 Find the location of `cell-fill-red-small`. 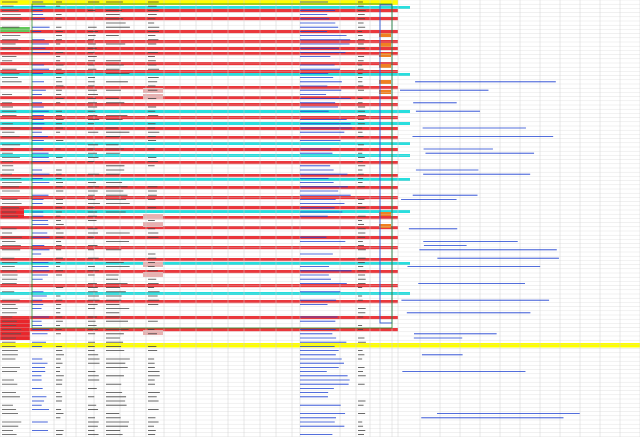

cell-fill-red-small is located at coordinates (12, 213).